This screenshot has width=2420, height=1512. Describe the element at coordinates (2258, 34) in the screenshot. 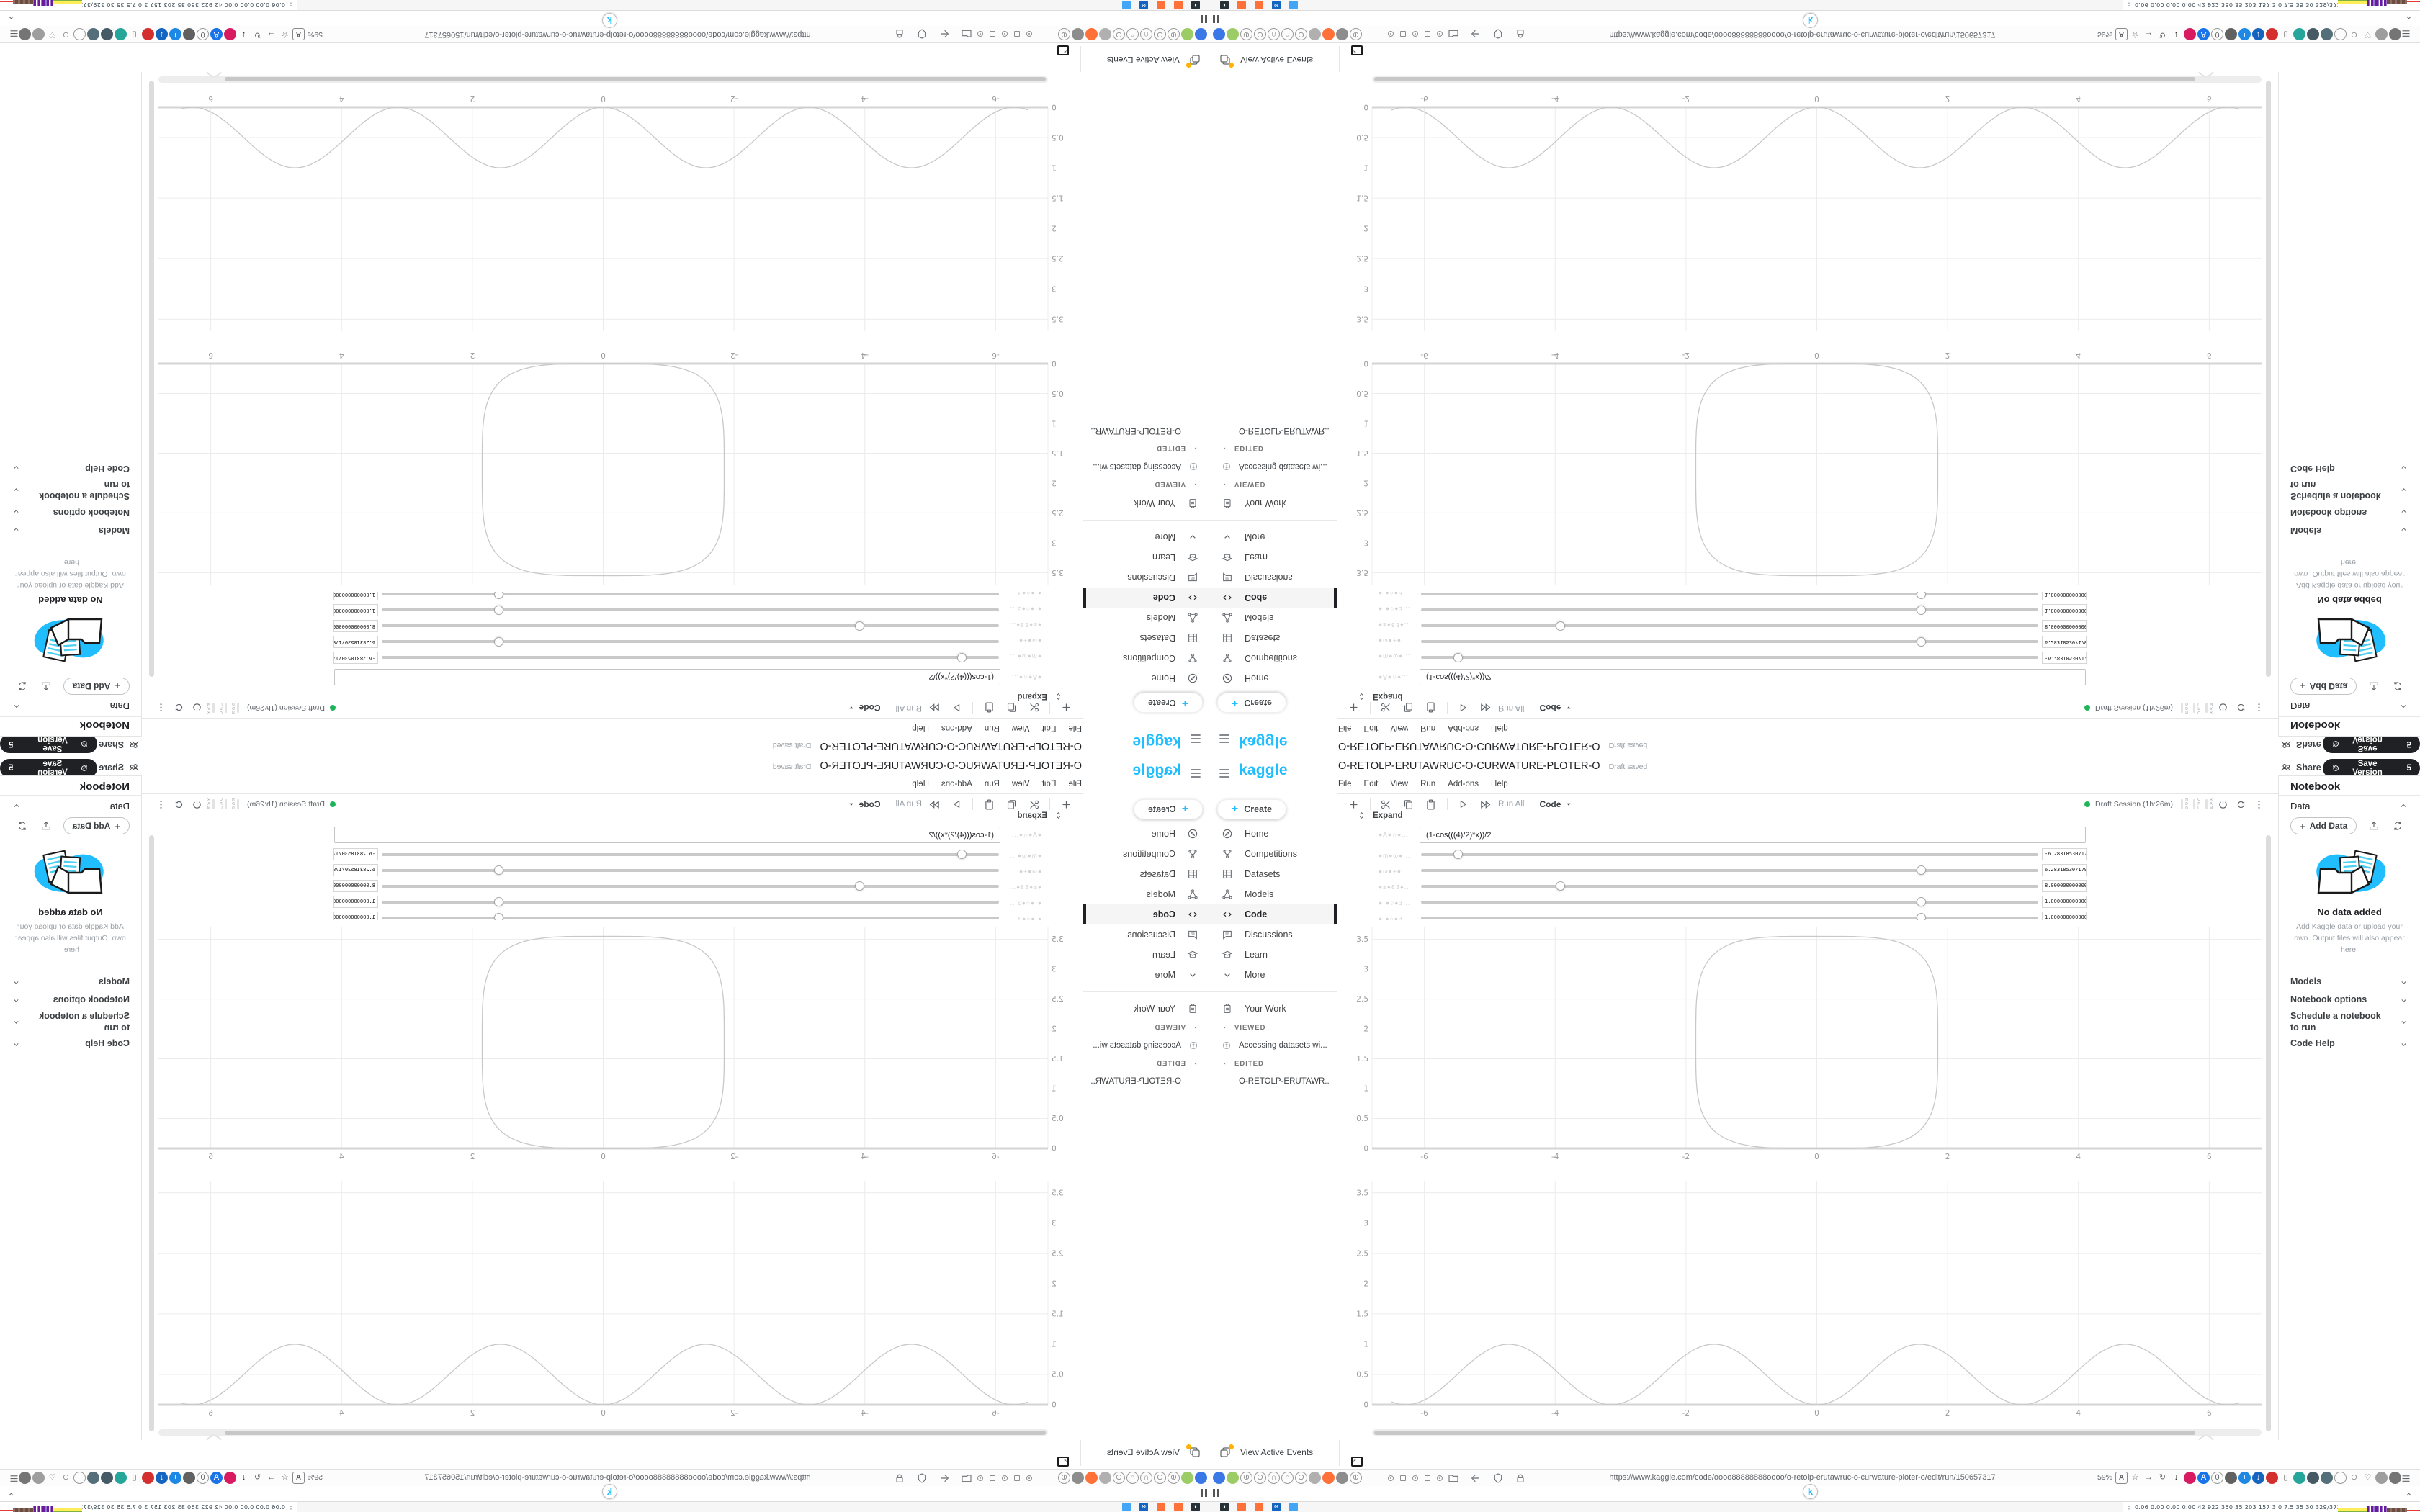

I see `pull-circle-icon: ↓` at that location.